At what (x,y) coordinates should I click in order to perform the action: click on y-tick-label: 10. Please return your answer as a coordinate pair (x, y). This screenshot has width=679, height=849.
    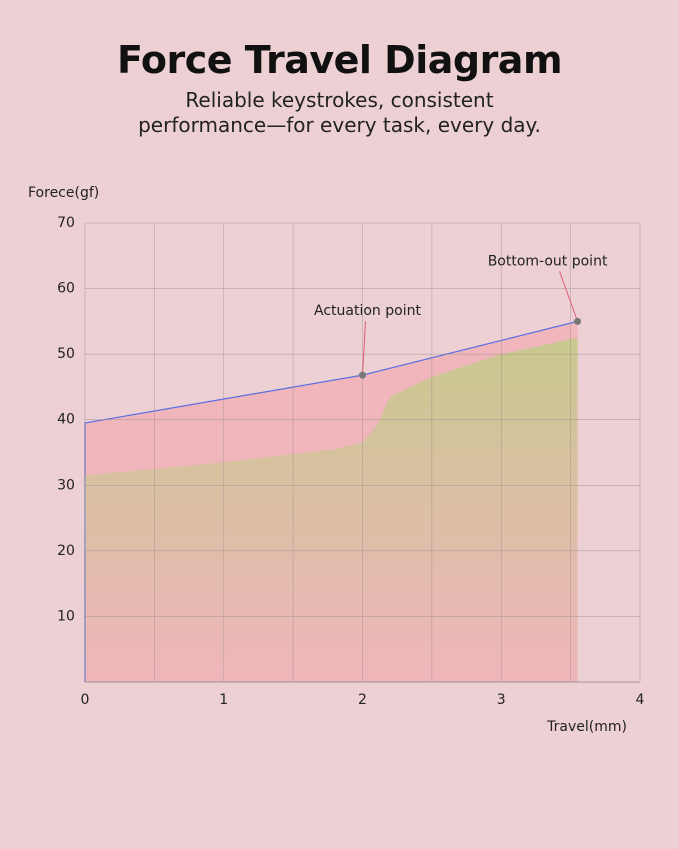
    Looking at the image, I should click on (66, 616).